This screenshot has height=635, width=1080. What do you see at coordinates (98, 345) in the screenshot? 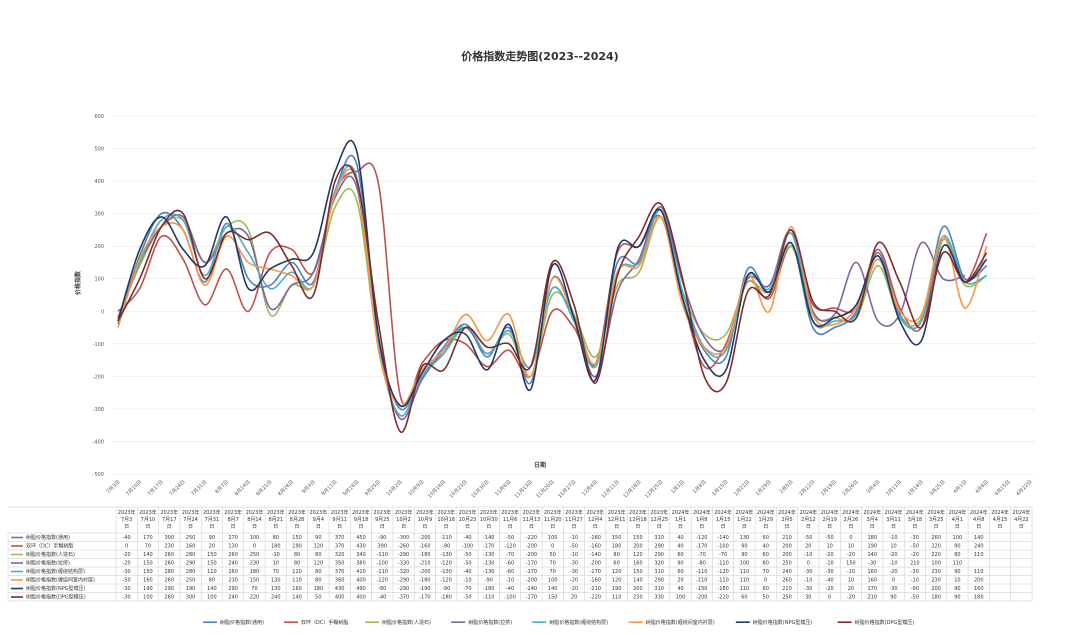
I see `y-tick-label: -100` at bounding box center [98, 345].